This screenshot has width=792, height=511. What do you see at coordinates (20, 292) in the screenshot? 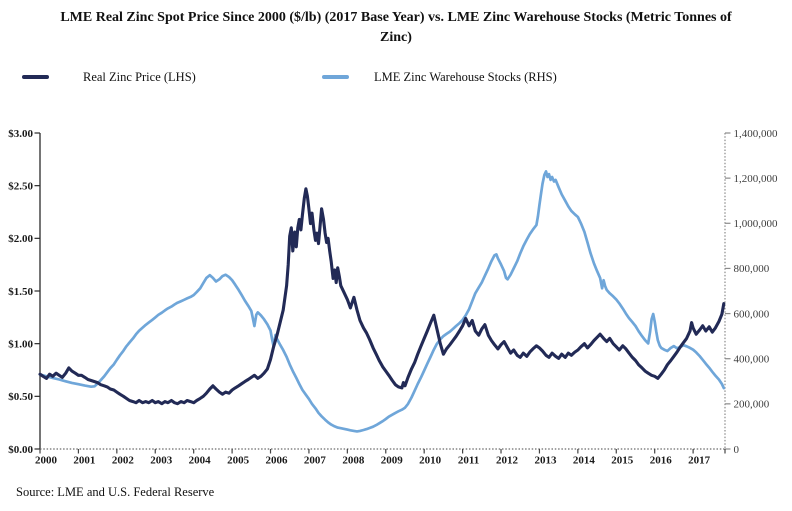
I see `left-axis-tick-label: $1.50` at bounding box center [20, 292].